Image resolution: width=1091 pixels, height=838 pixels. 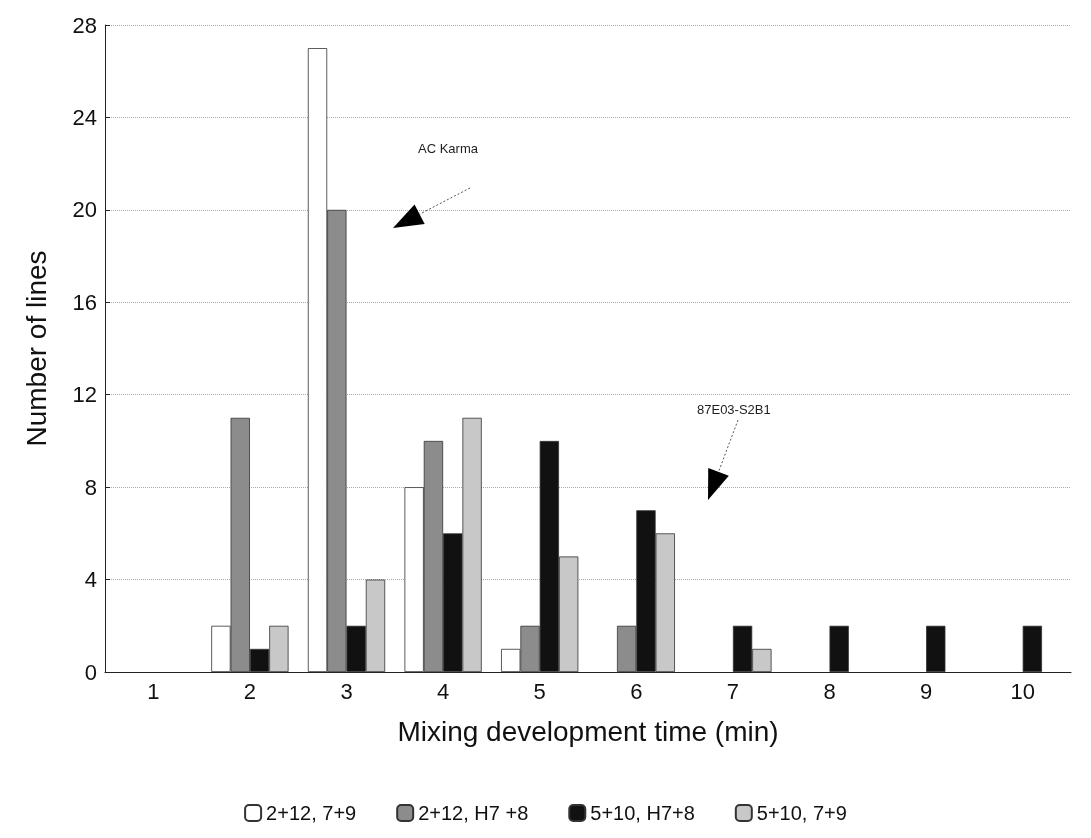 I want to click on y-axis-title: Number of lines, so click(x=36, y=348).